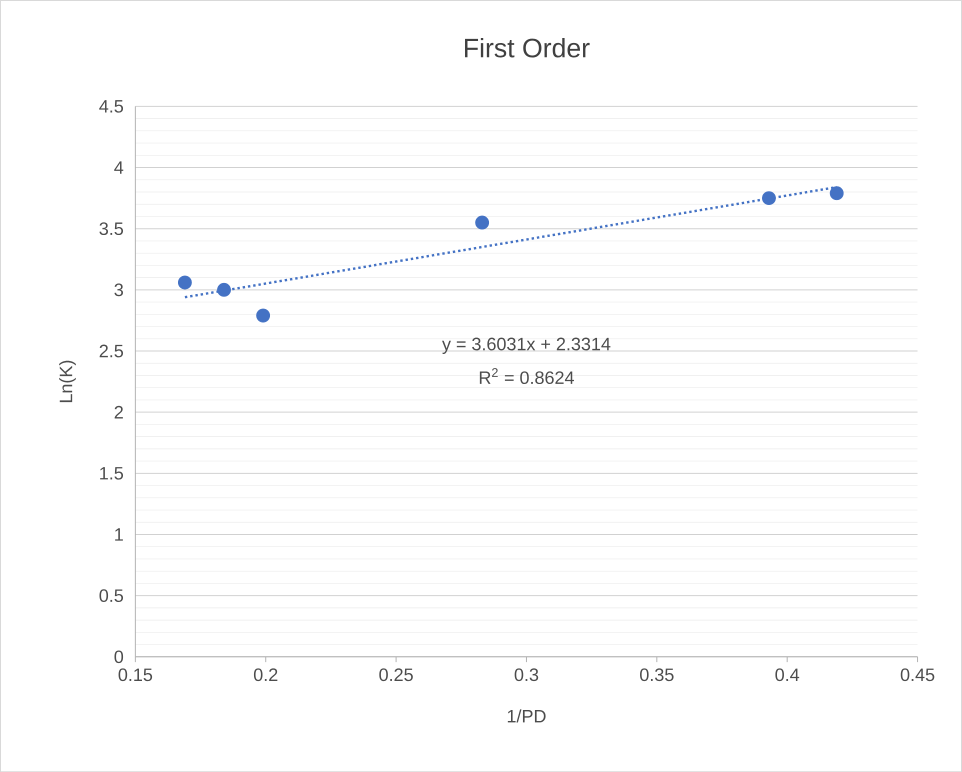  I want to click on y-tick-label: 3.5, so click(111, 228).